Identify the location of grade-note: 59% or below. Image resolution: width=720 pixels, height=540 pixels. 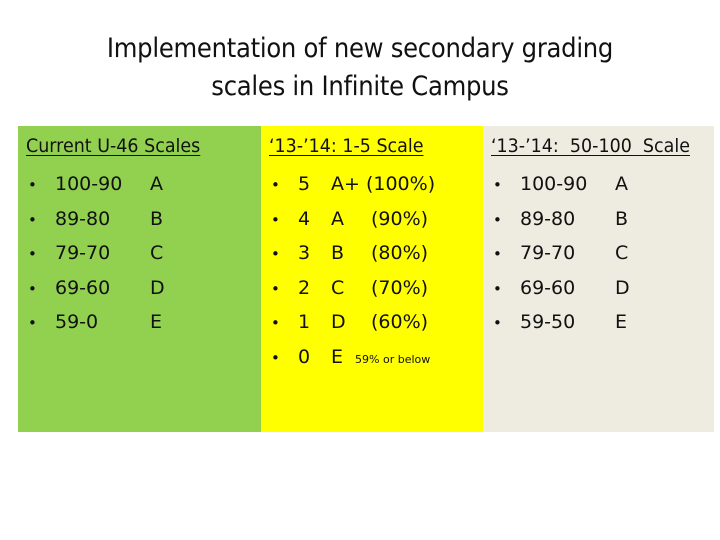
(393, 359).